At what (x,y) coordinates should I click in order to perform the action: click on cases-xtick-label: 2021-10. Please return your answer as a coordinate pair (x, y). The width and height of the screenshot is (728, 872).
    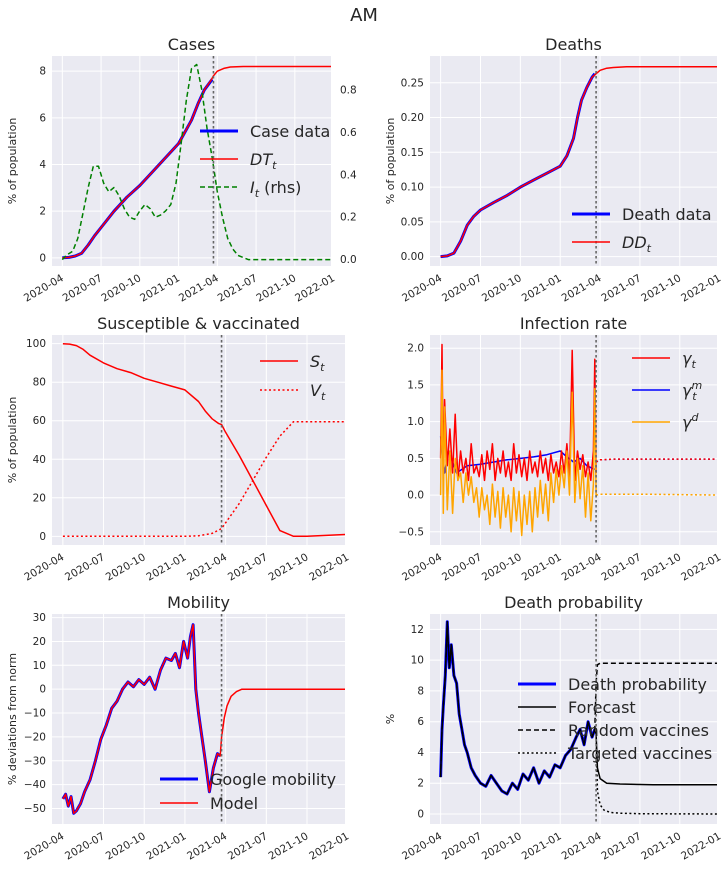
    Looking at the image, I should click on (276, 288).